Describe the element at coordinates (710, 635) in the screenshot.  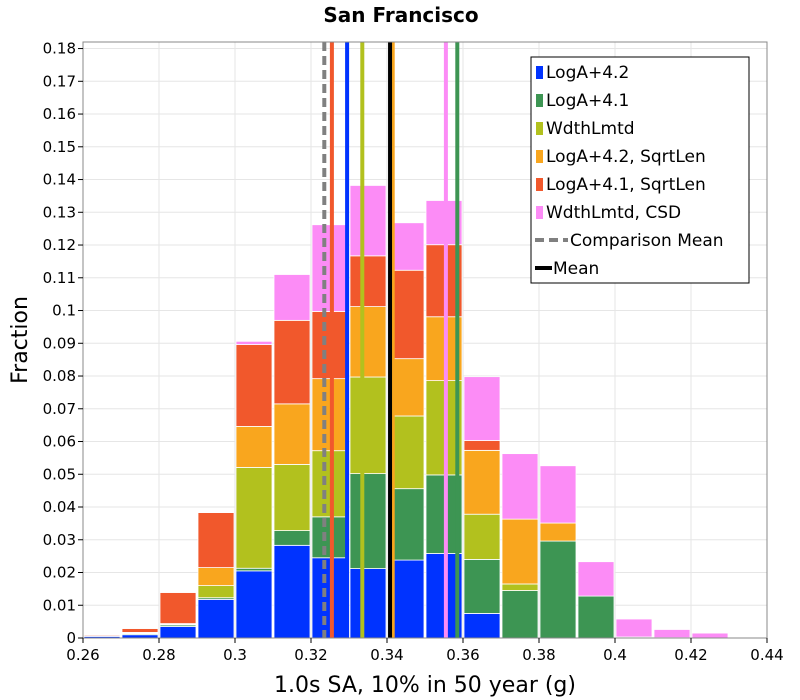
I see `bar-0.42-series-5` at that location.